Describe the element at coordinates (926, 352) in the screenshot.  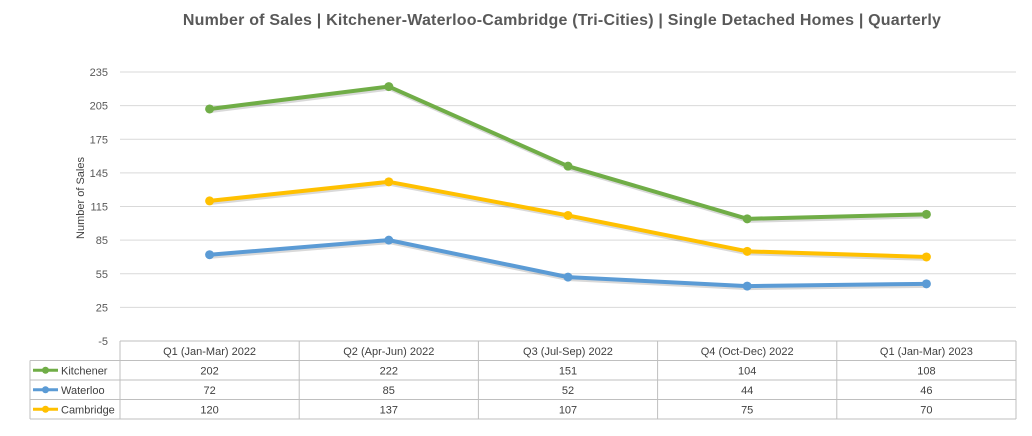
I see `x-category-label: Q1 (Jan-Mar) 2023` at that location.